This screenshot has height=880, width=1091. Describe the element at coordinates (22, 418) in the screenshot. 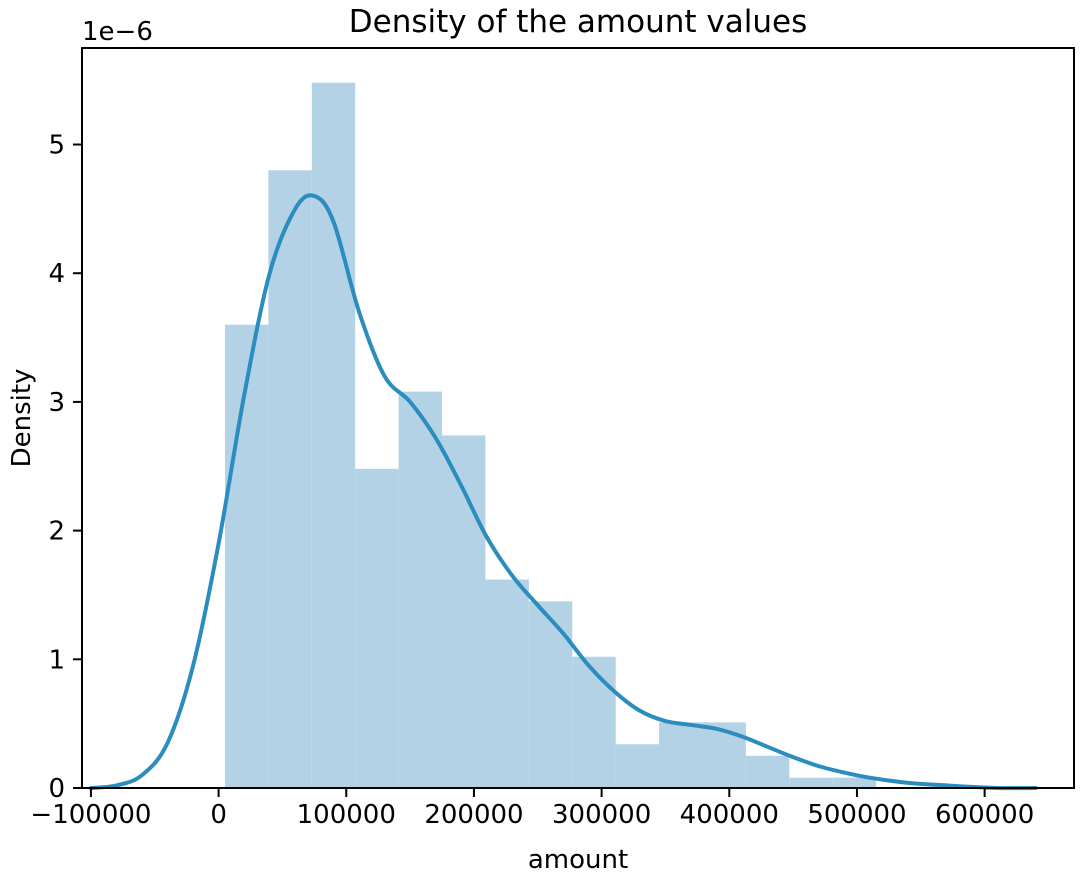

I see `y-axis-label: Density` at that location.